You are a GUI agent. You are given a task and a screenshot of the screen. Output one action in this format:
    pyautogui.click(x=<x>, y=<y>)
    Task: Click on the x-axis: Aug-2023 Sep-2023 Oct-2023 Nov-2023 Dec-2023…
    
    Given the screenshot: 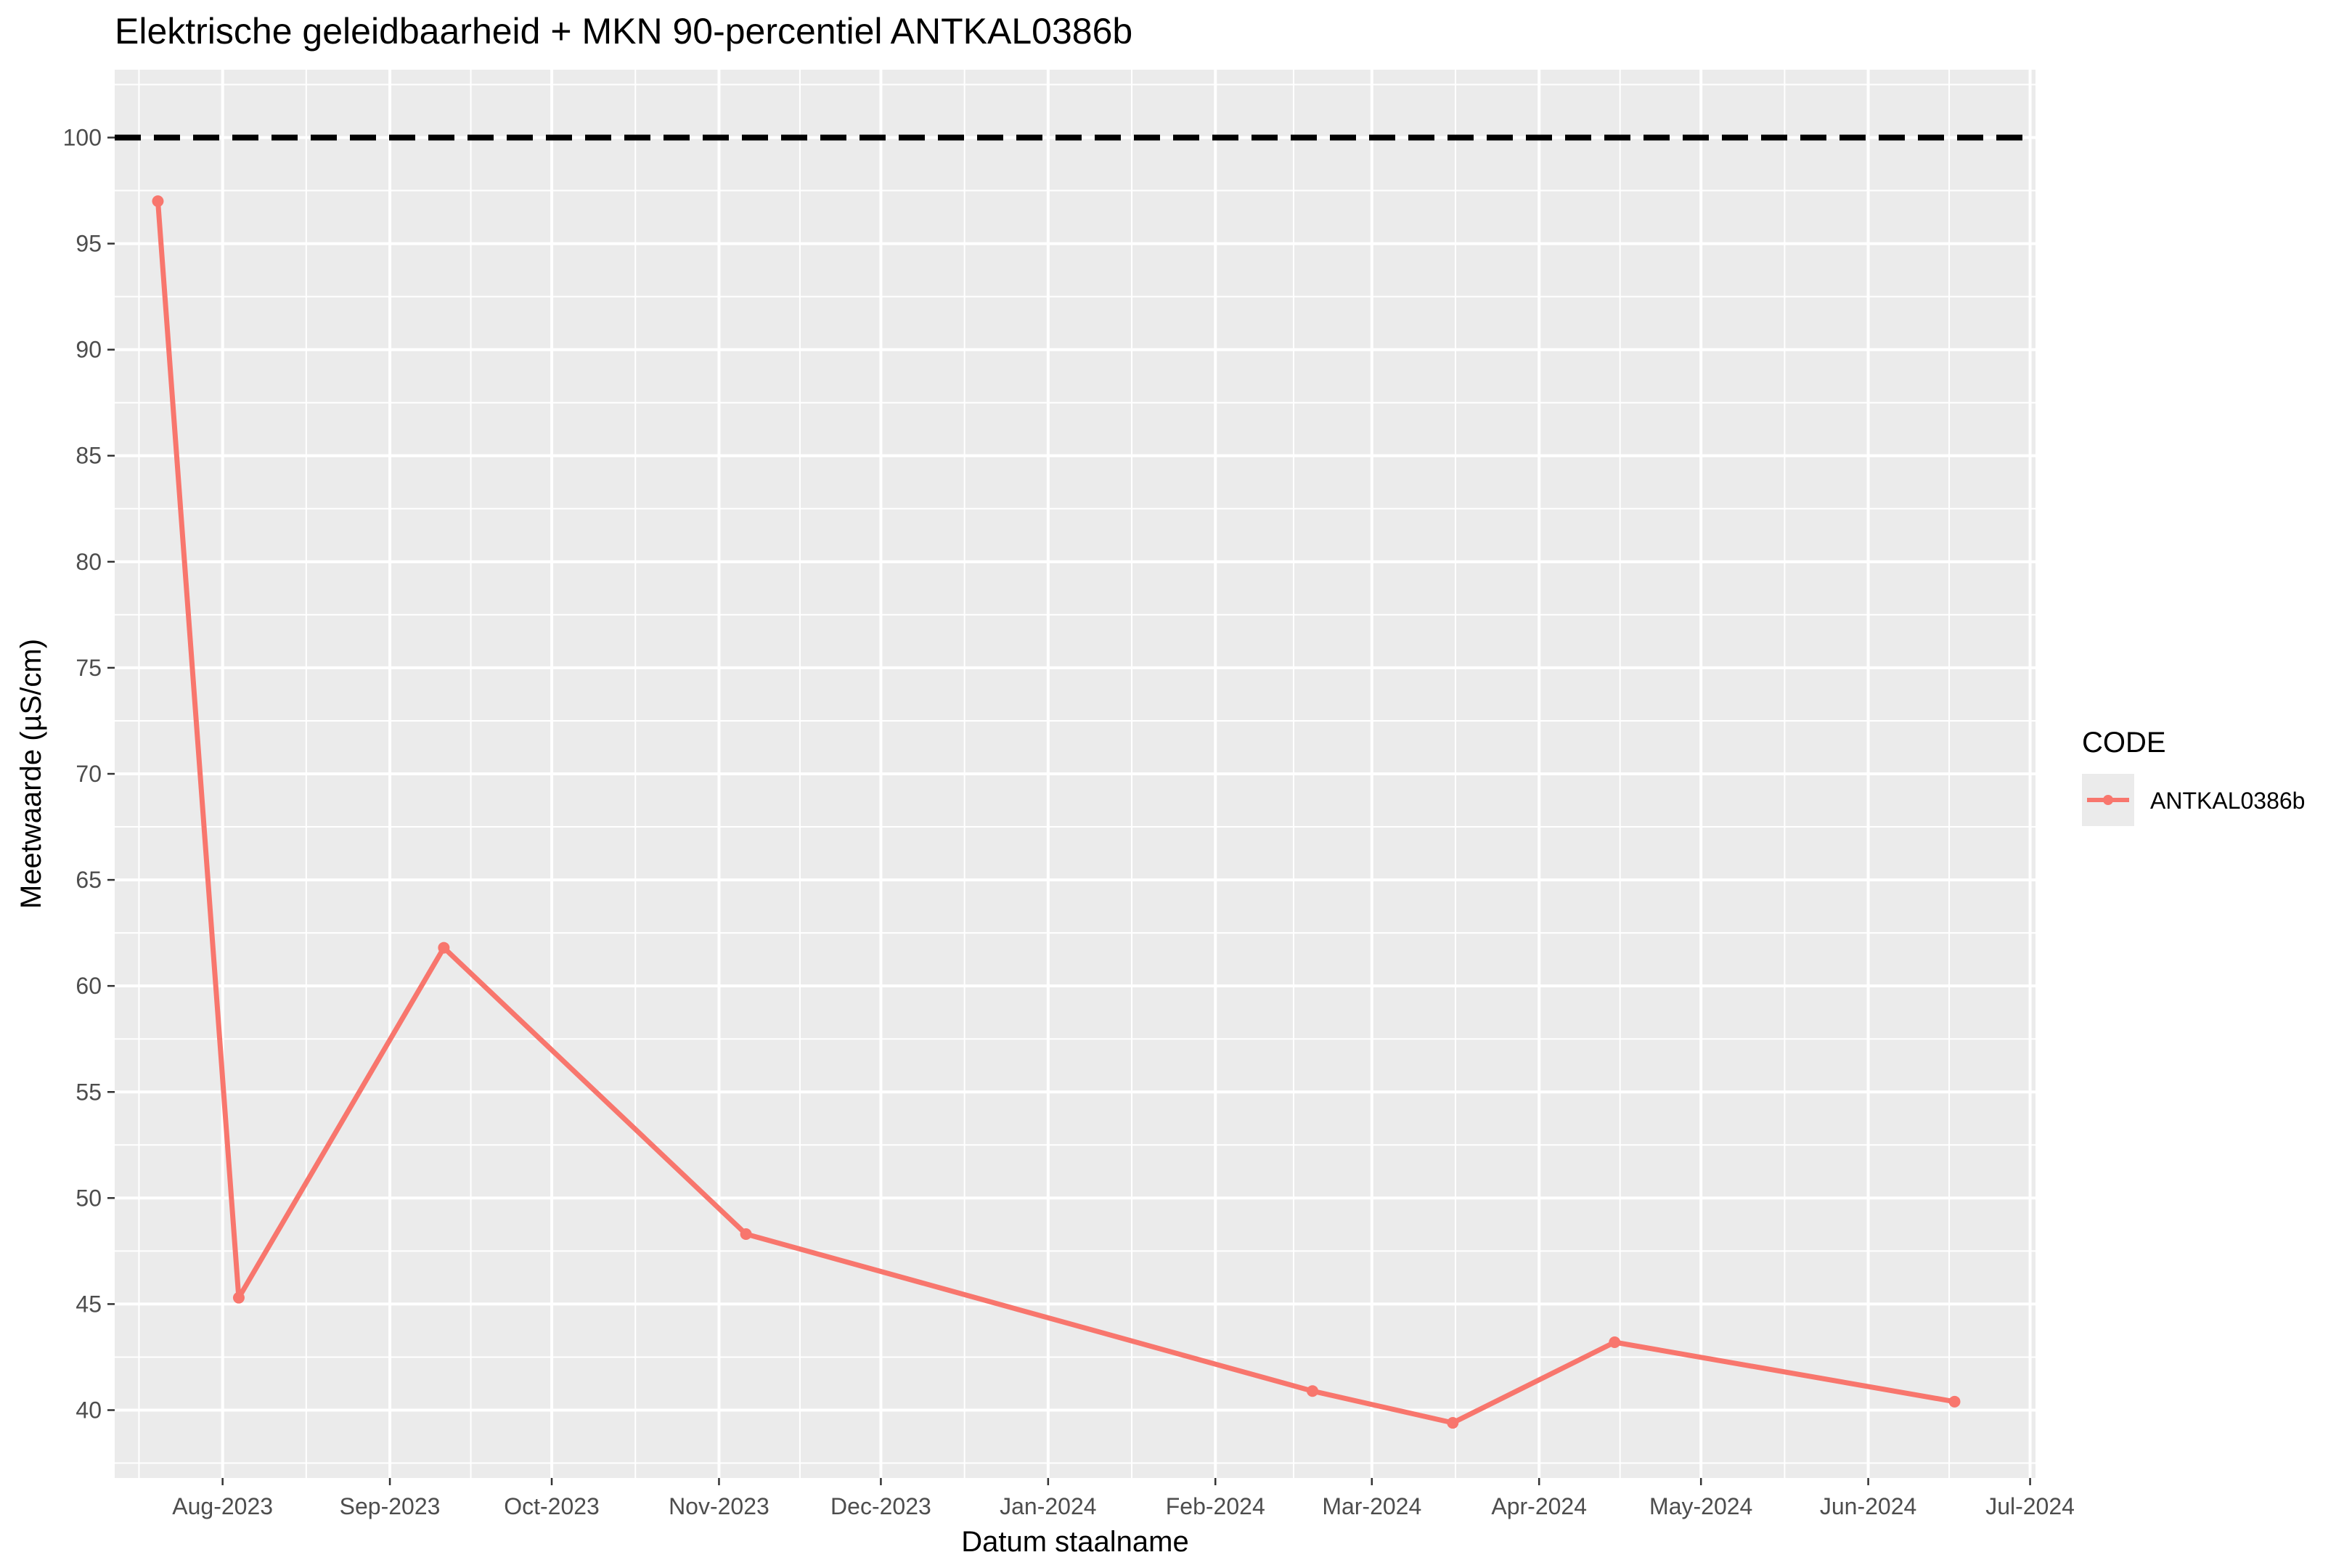 What is the action you would take?
    pyautogui.click(x=1124, y=1499)
    